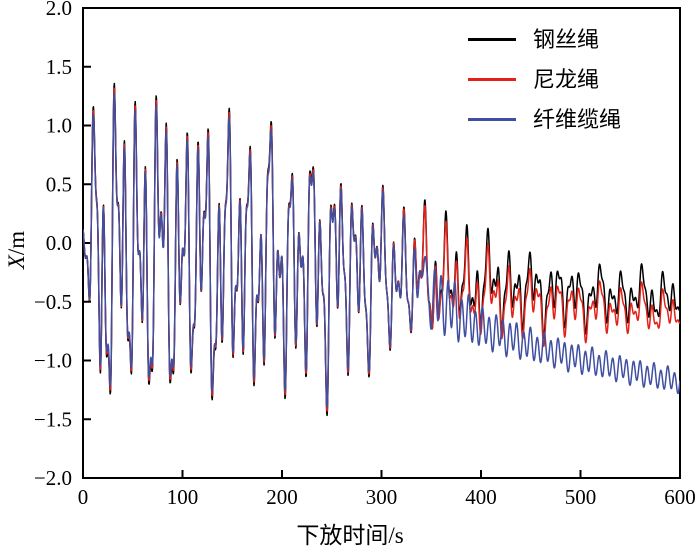  Describe the element at coordinates (481, 497) in the screenshot. I see `x-tick-label: 400` at that location.